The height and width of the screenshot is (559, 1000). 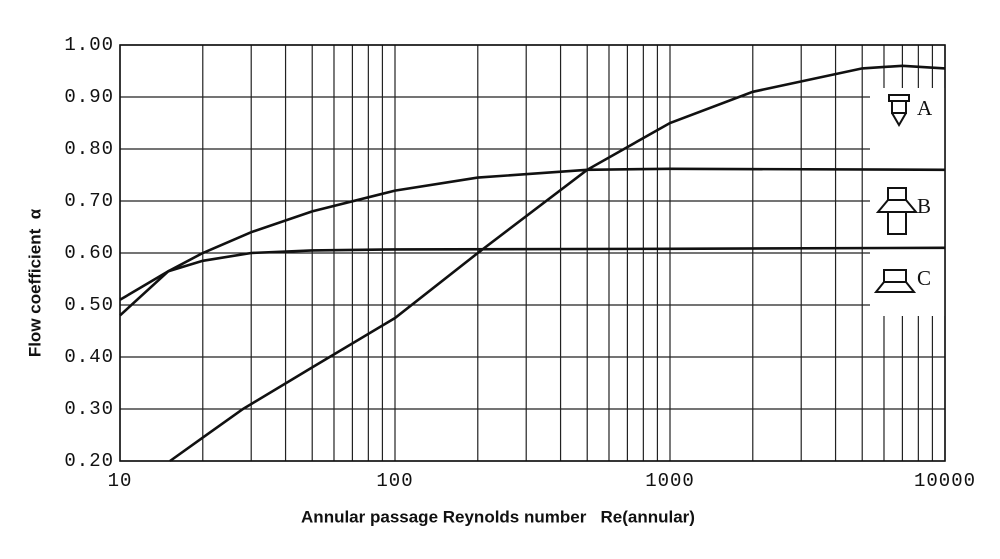 I want to click on y-tick-label: 0.30, so click(x=89, y=409).